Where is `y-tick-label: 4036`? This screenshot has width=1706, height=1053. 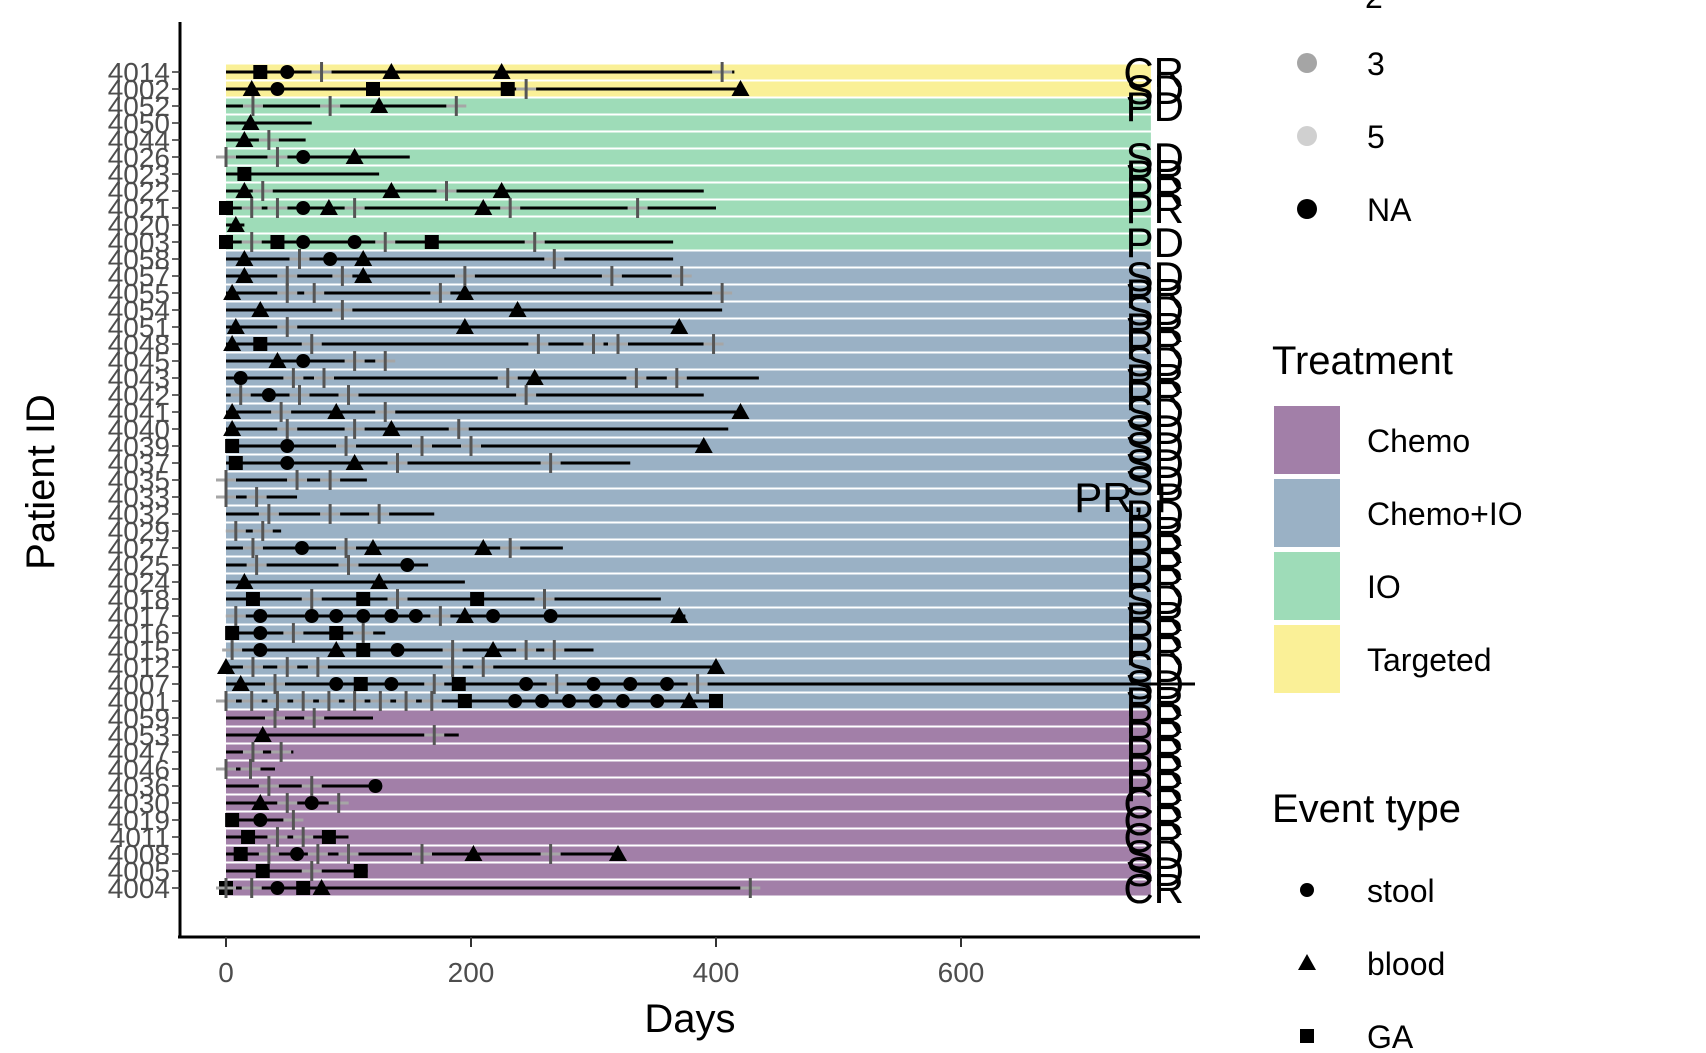
y-tick-label: 4036 is located at coordinates (139, 786).